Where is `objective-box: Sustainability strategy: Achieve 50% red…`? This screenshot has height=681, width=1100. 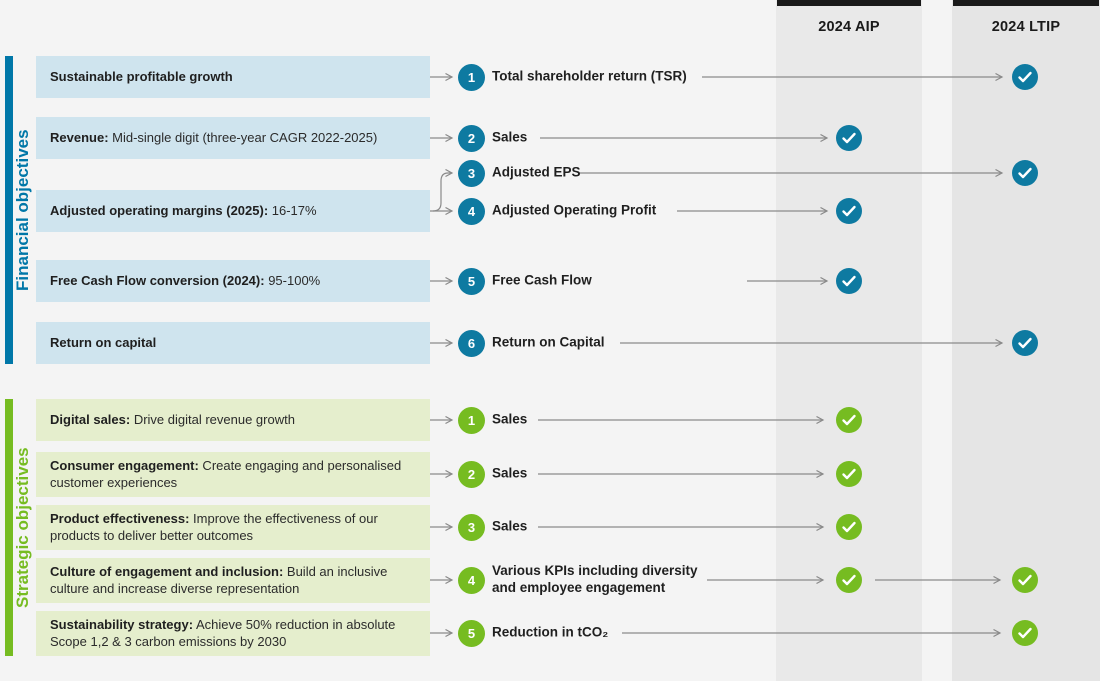 objective-box: Sustainability strategy: Achieve 50% red… is located at coordinates (233, 633).